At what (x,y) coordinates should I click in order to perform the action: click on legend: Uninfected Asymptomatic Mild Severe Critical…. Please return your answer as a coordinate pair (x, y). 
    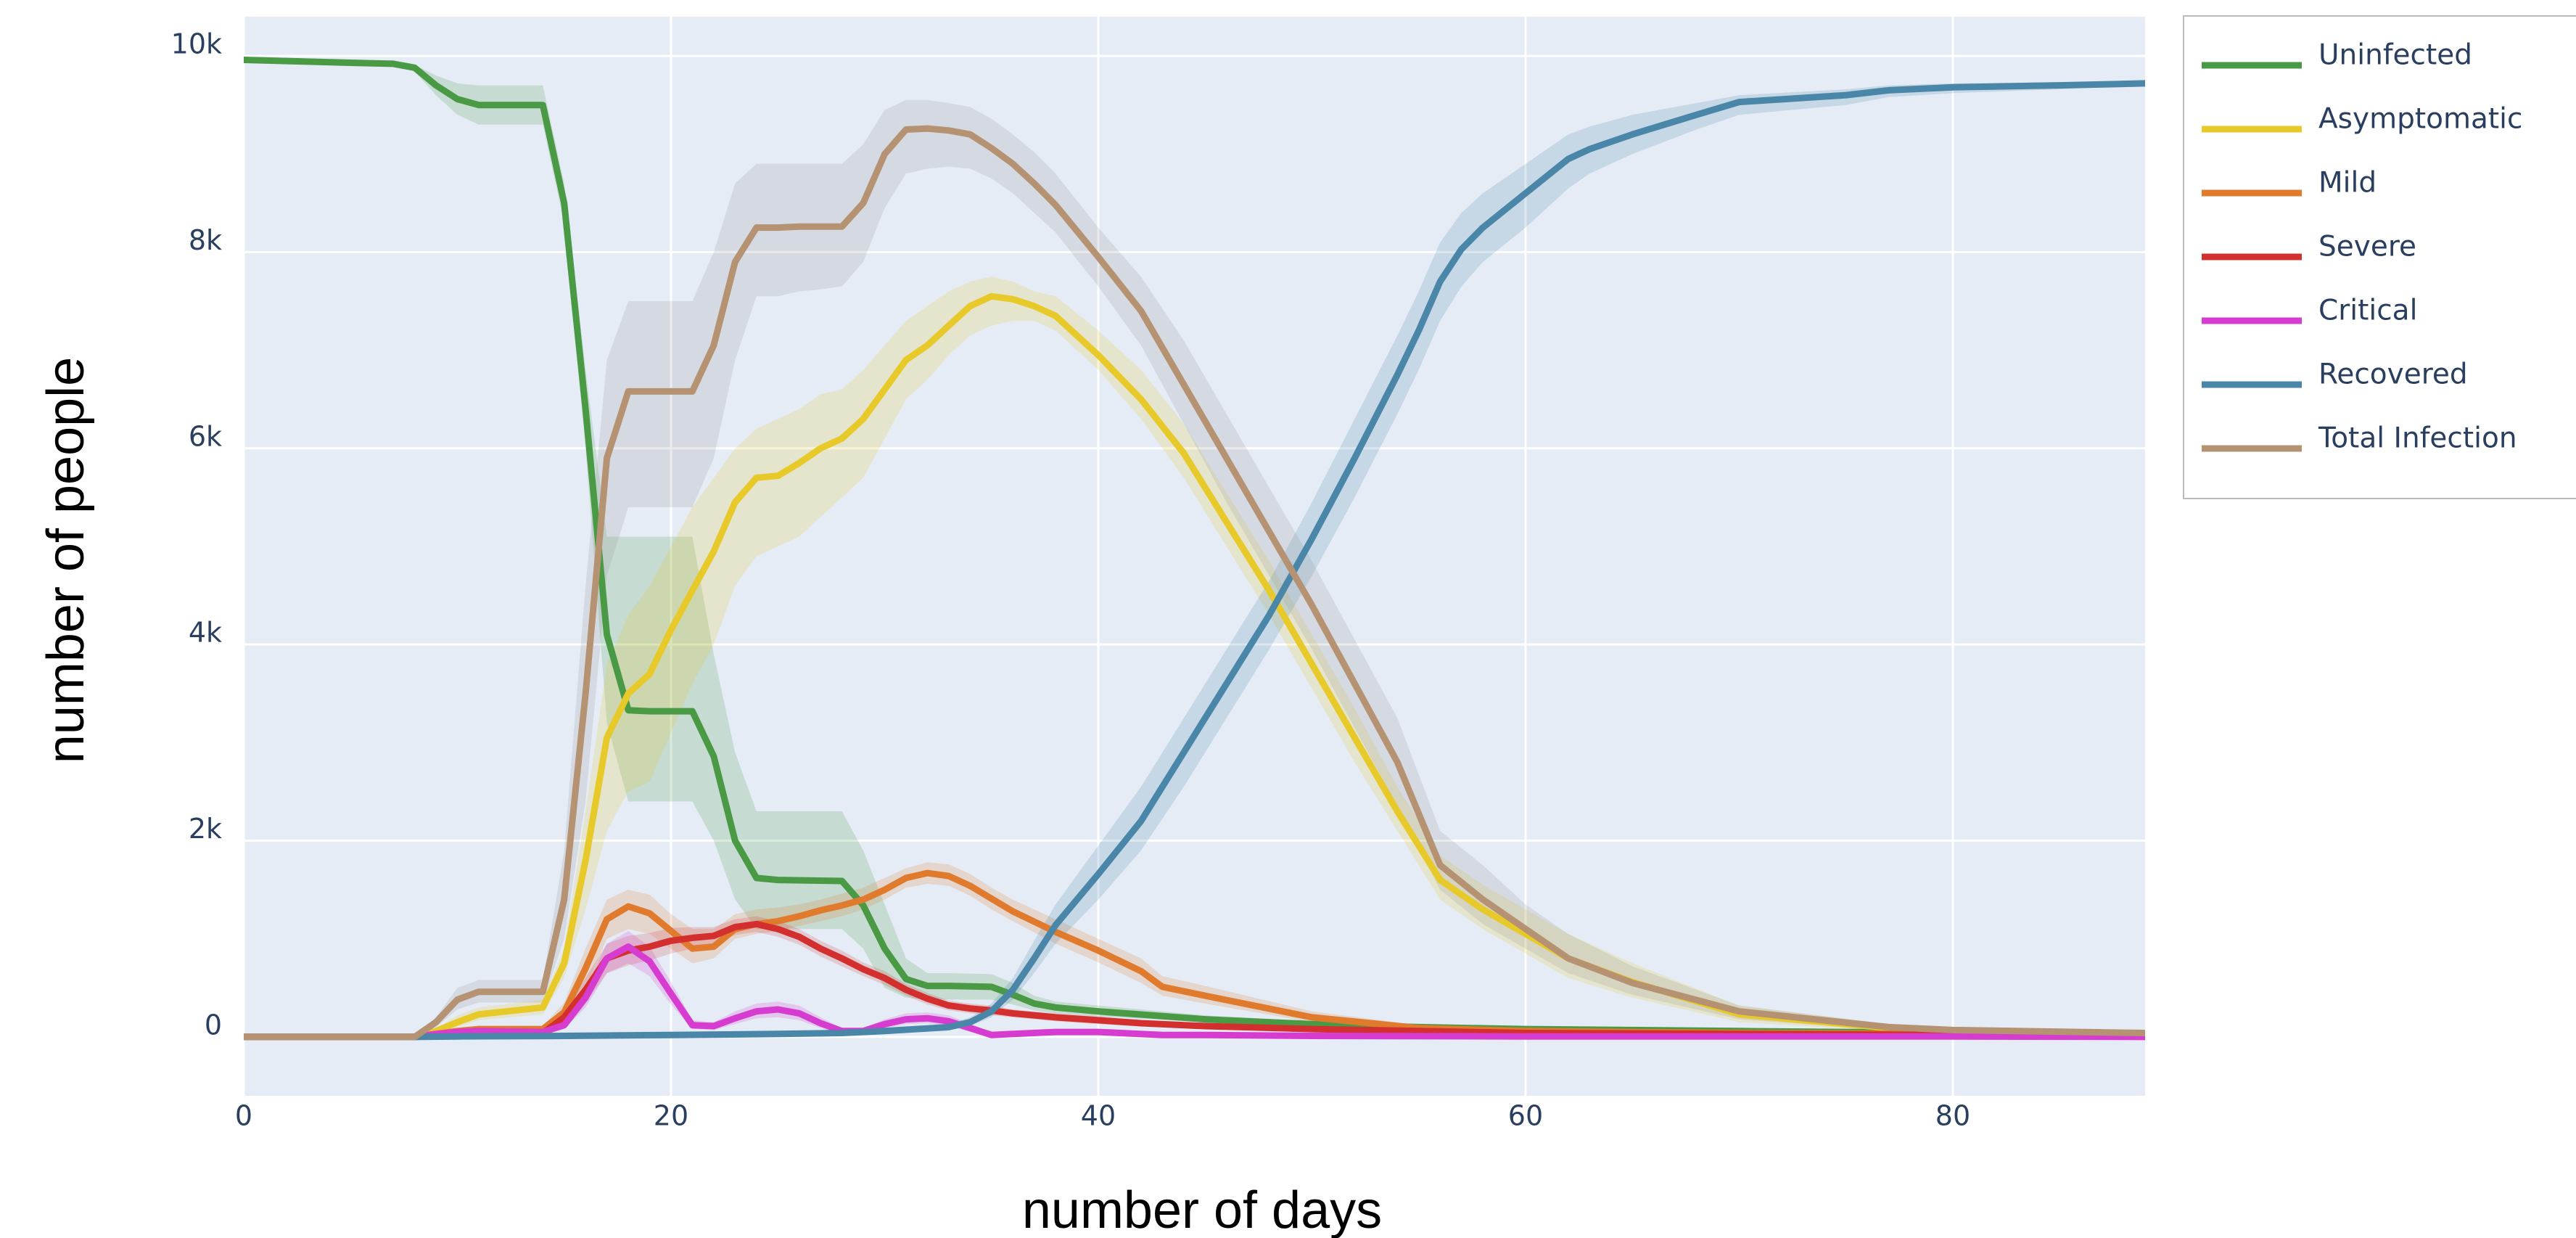
    Looking at the image, I should click on (2379, 257).